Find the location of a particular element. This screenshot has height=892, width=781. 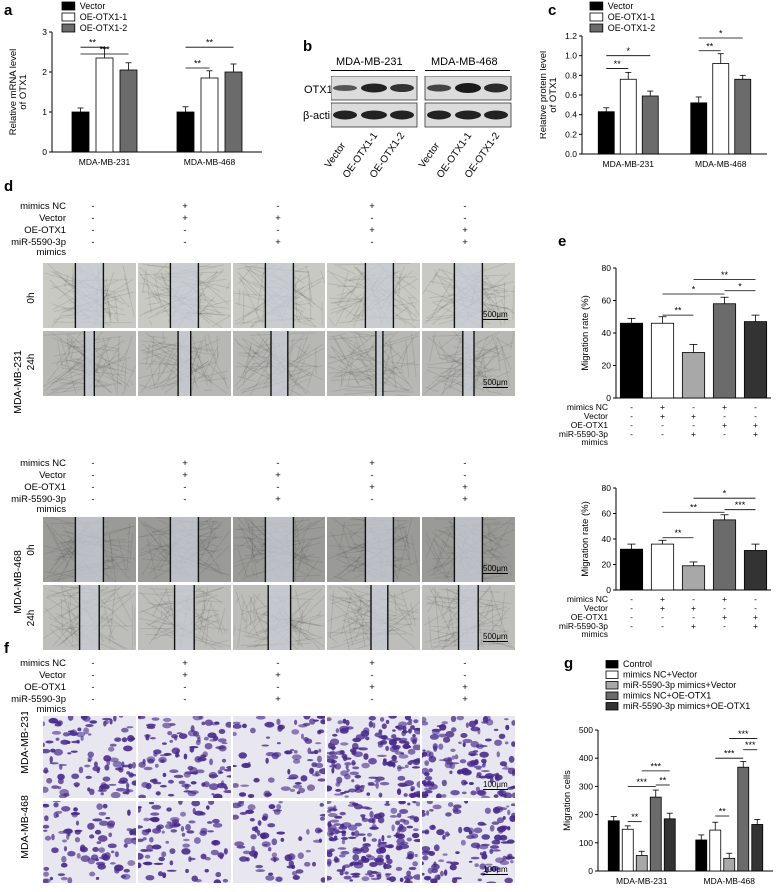

sig-label: *** is located at coordinates (655, 766).